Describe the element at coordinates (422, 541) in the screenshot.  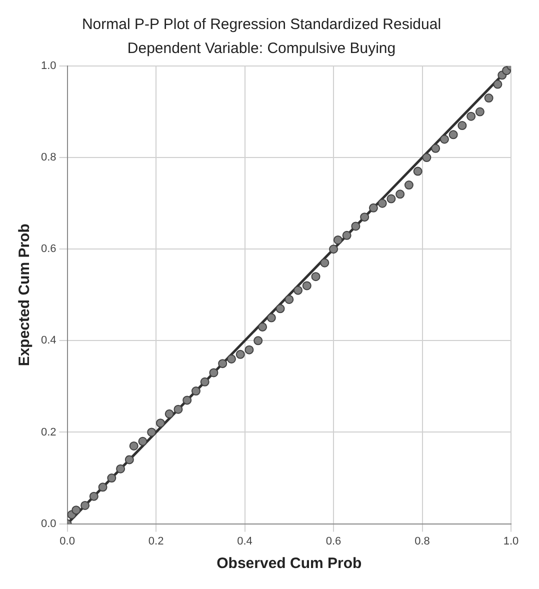
I see `x-tick-label: 0.8` at that location.